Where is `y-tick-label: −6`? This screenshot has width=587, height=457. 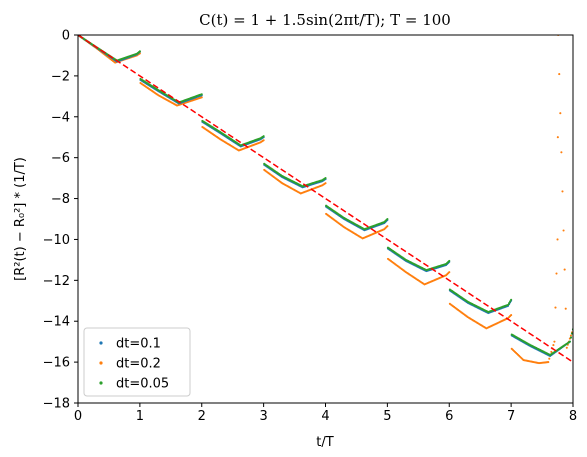 y-tick-label: −6 is located at coordinates (60, 158).